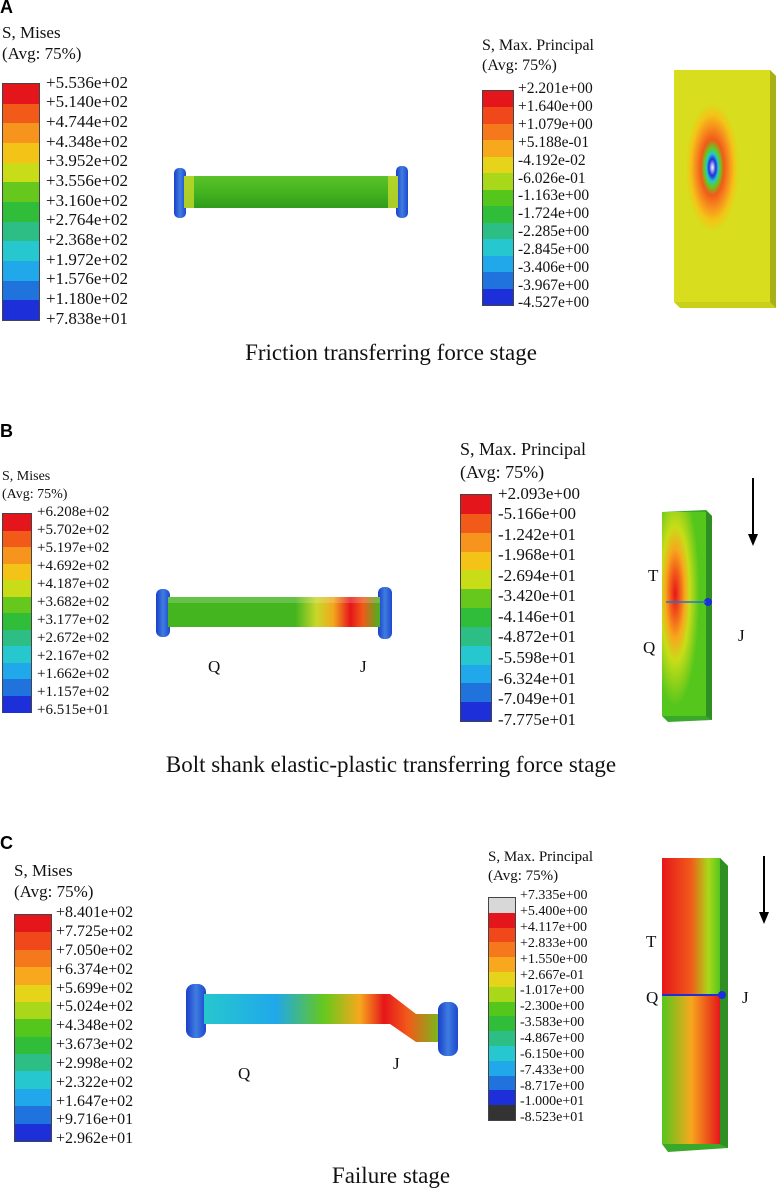  I want to click on legend-value: +1.157e+02, so click(73, 691).